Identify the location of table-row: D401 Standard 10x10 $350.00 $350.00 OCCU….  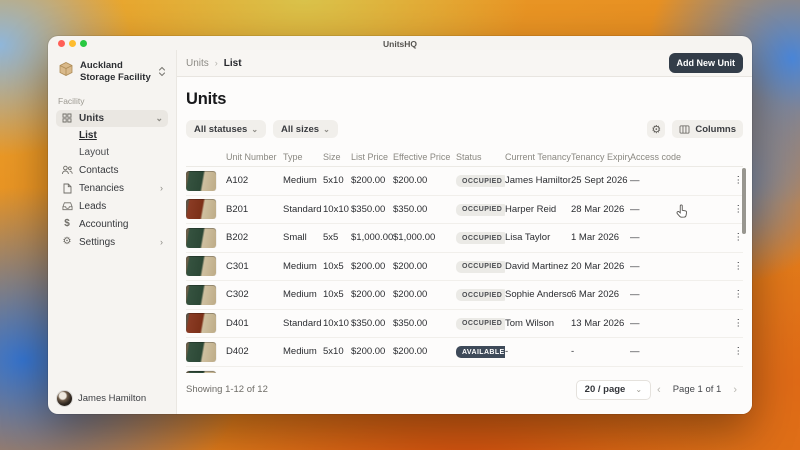
(465, 324).